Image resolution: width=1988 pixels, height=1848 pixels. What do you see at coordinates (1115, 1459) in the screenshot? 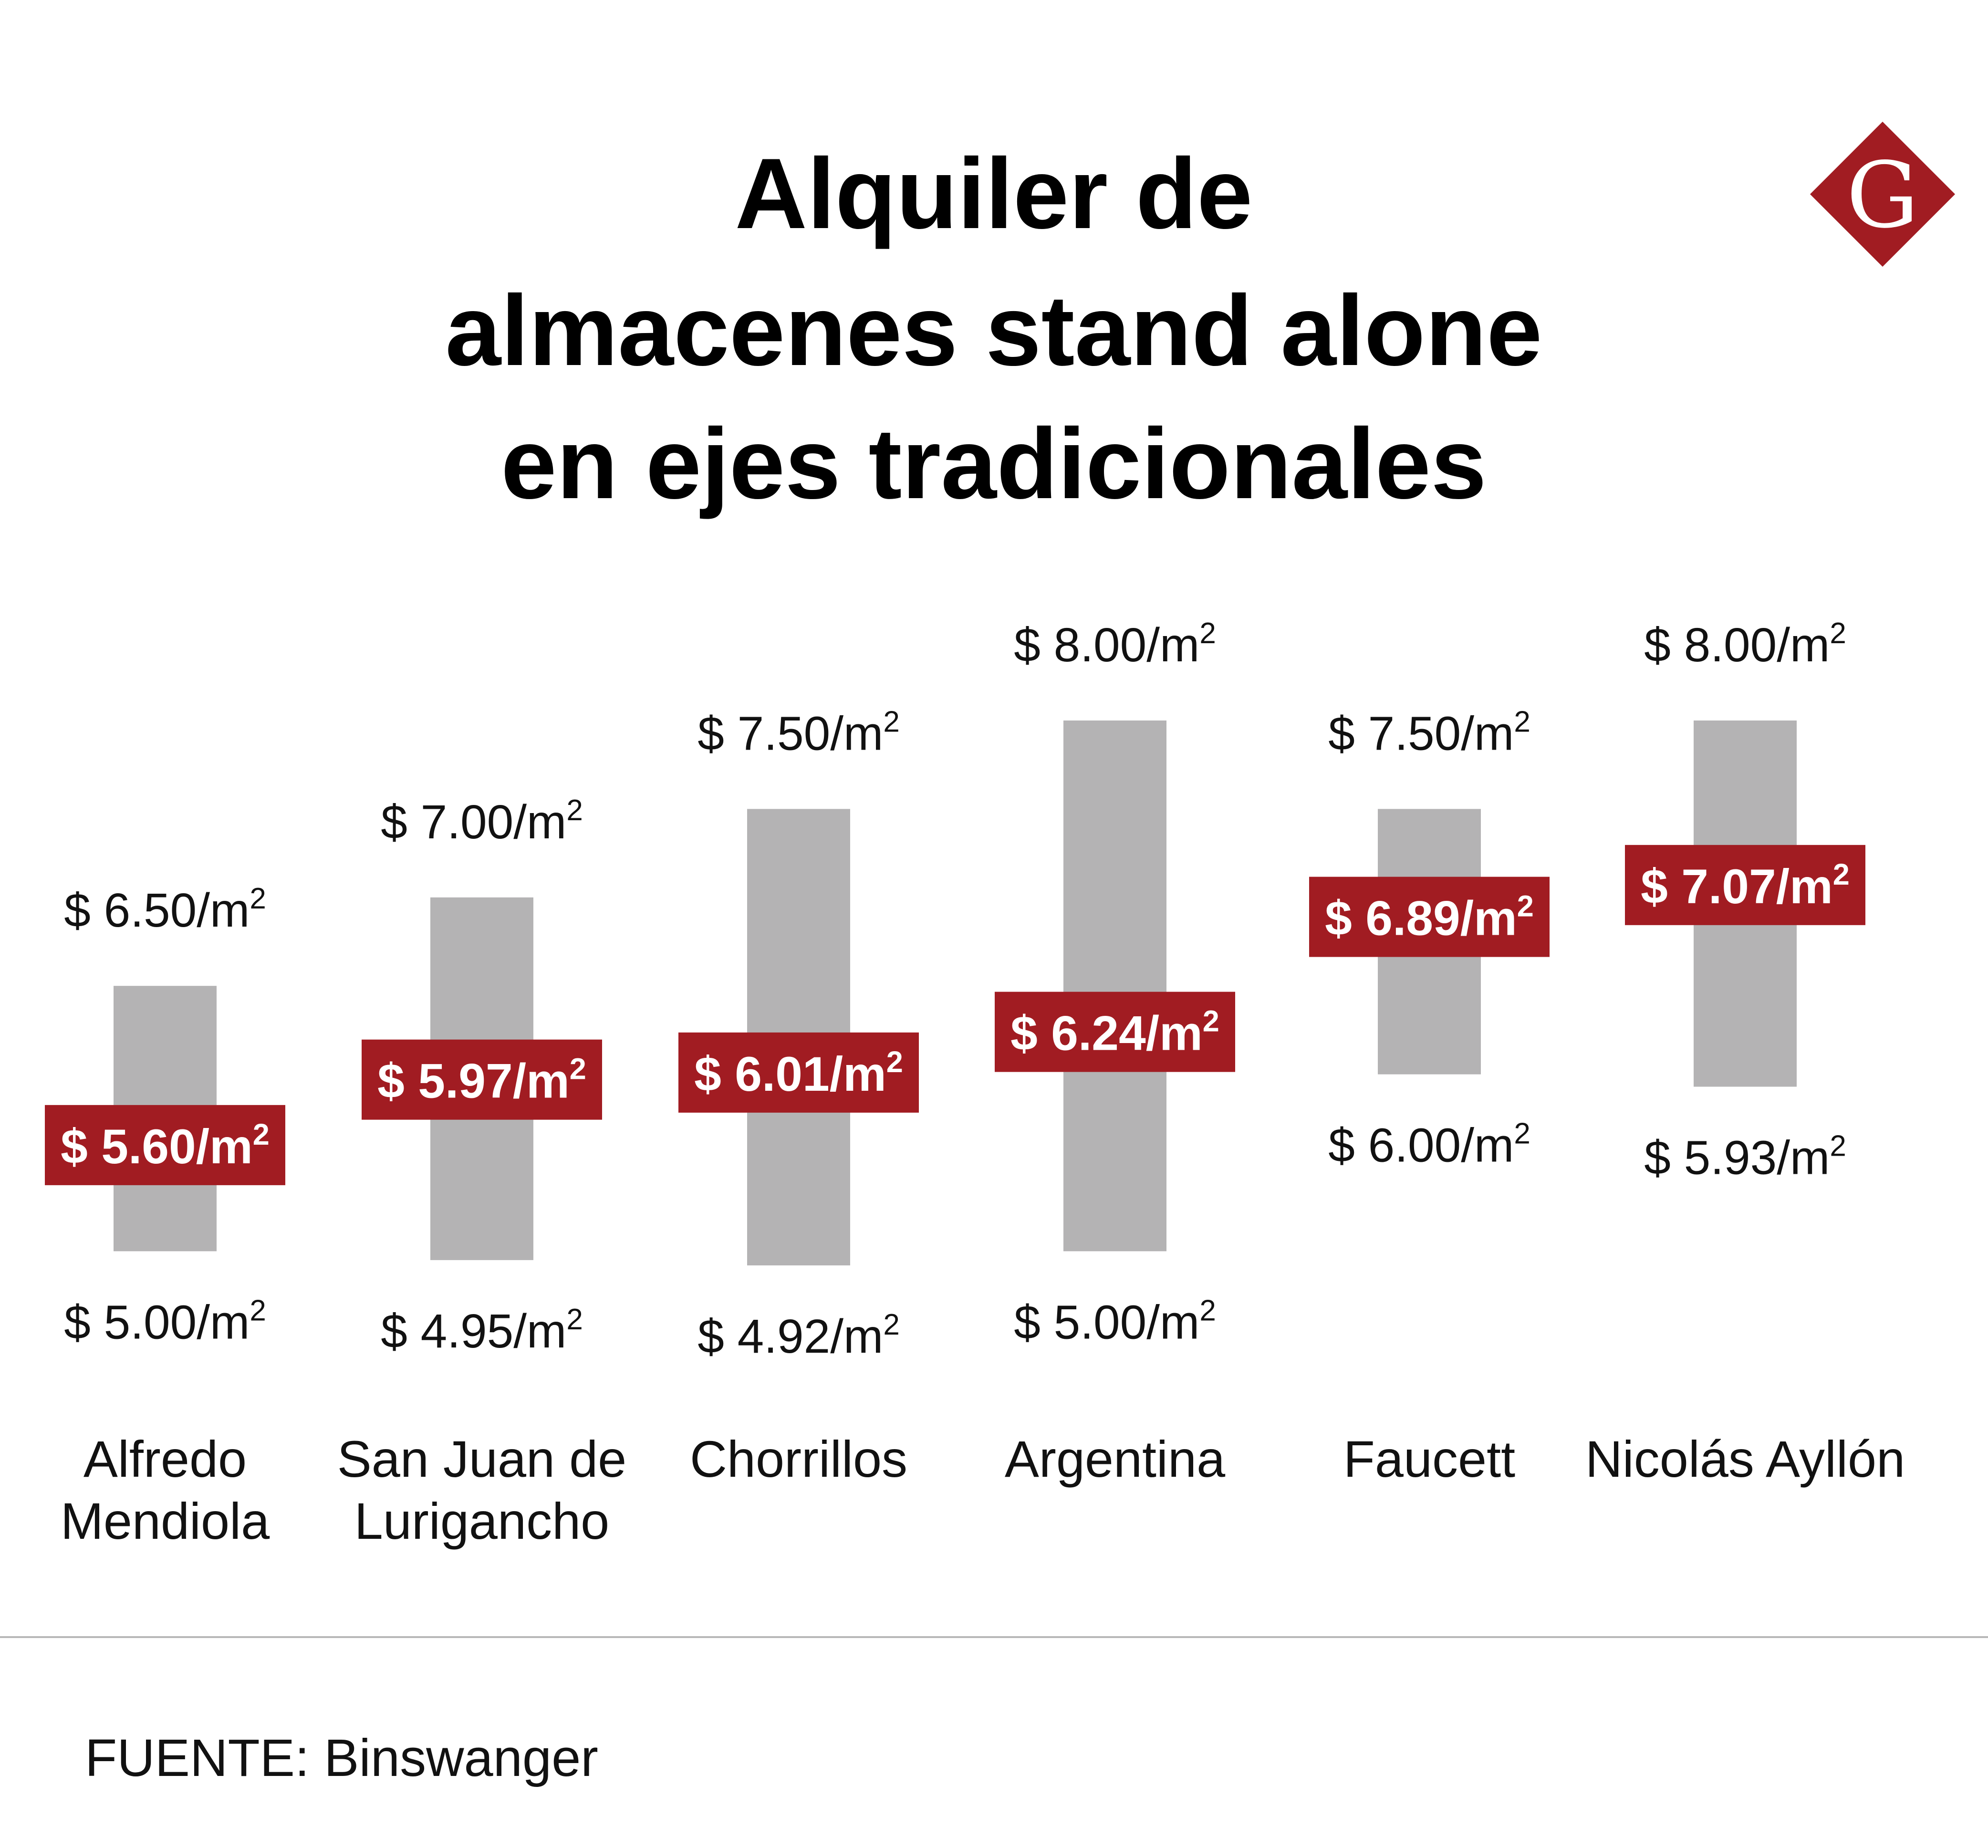
I see `category-label: Argentina` at bounding box center [1115, 1459].